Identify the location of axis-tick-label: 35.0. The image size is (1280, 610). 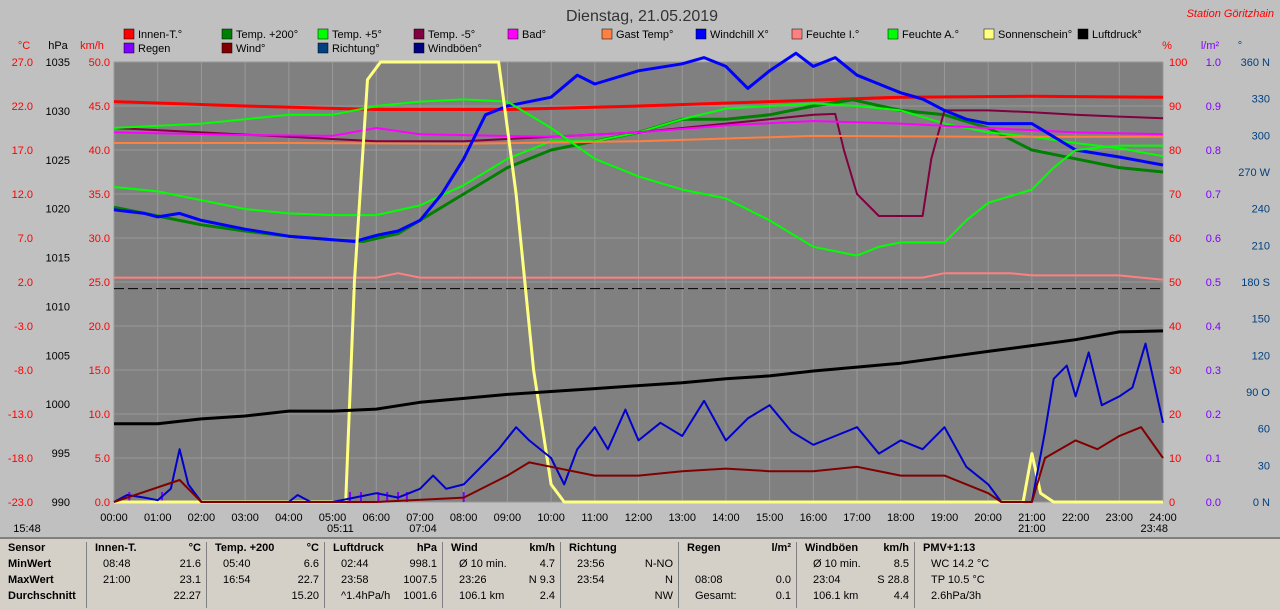
(99, 195).